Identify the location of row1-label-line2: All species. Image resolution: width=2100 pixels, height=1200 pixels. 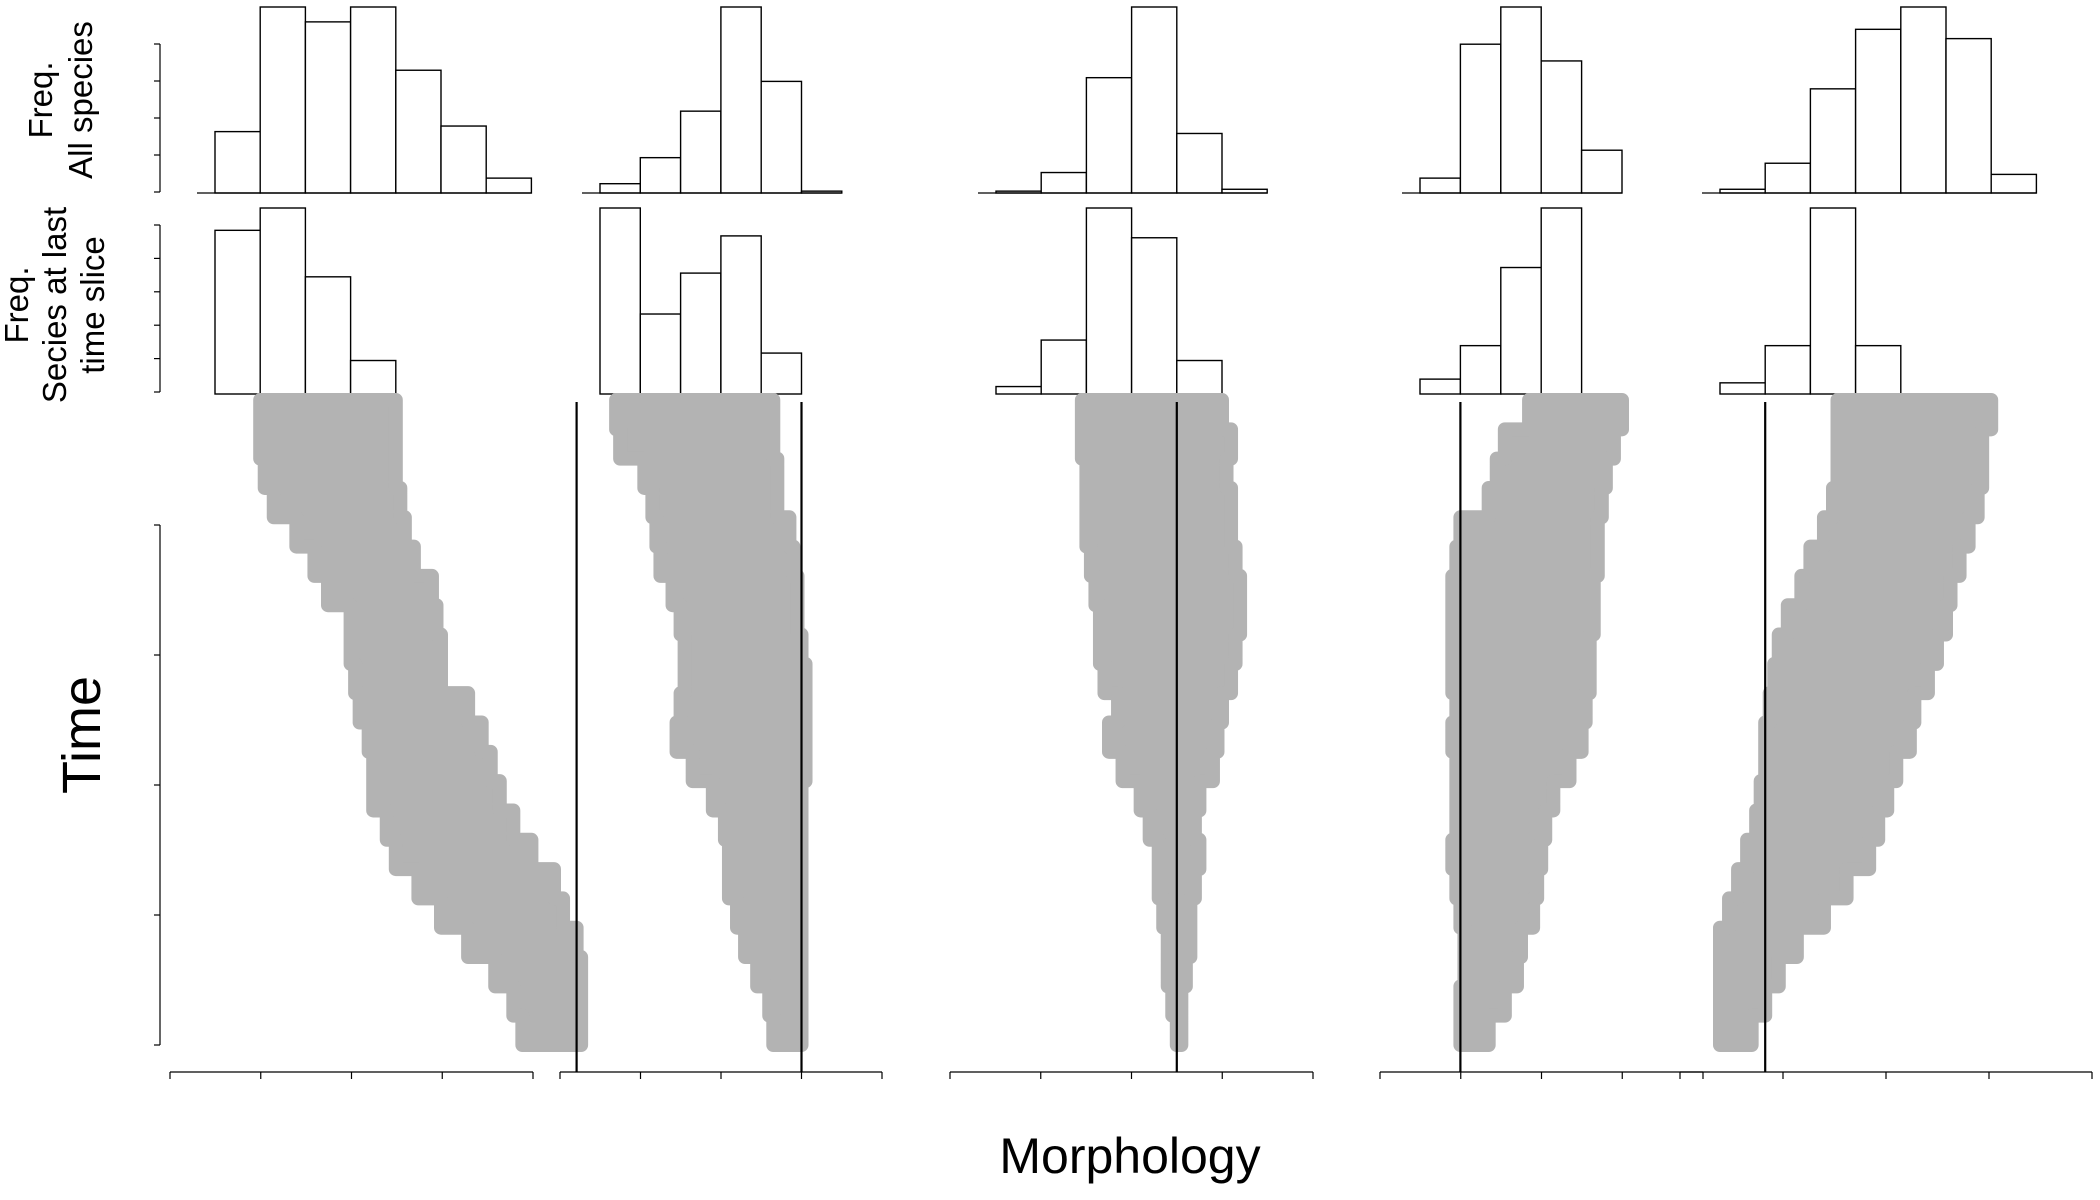
(80, 100).